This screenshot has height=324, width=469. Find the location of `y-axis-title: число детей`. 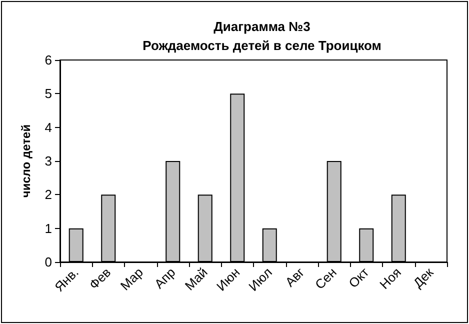

y-axis-title: число детей is located at coordinates (26, 161).